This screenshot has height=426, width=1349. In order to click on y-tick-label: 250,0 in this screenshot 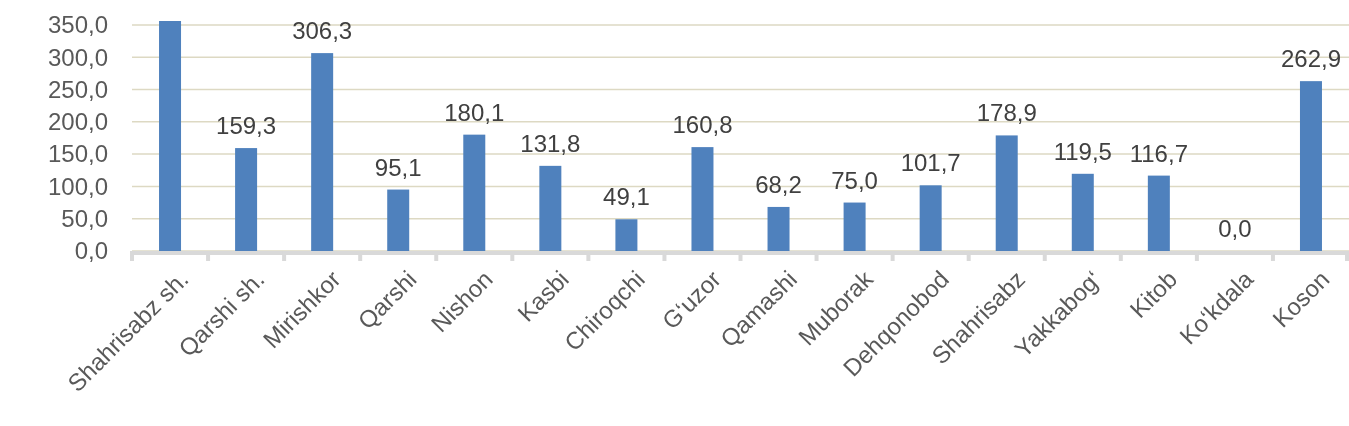, I will do `click(77, 89)`.